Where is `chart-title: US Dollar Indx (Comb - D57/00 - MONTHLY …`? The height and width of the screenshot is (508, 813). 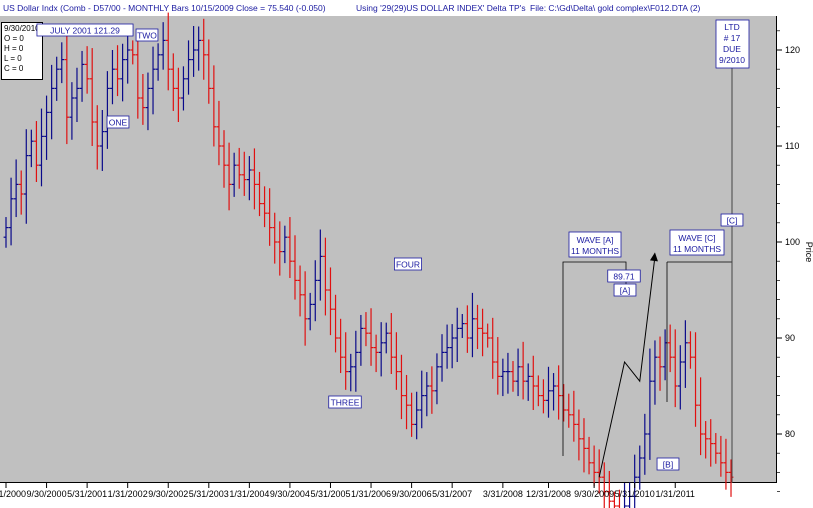
chart-title: US Dollar Indx (Comb - D57/00 - MONTHLY … is located at coordinates (164, 8).